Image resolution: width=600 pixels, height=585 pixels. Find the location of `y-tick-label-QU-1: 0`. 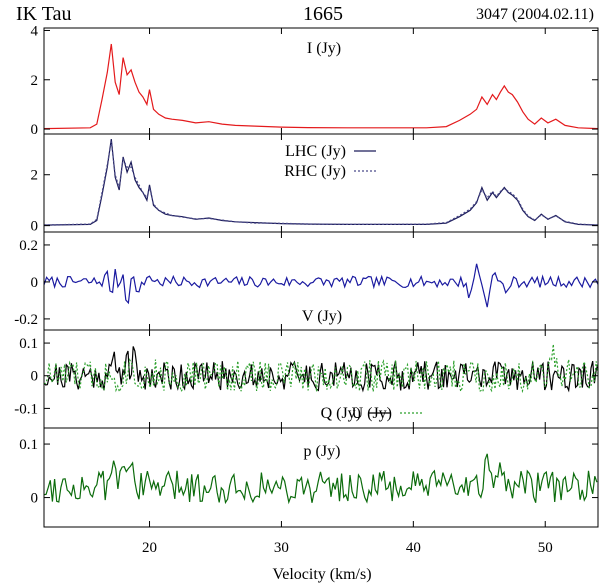

y-tick-label-QU-1: 0 is located at coordinates (35, 377).